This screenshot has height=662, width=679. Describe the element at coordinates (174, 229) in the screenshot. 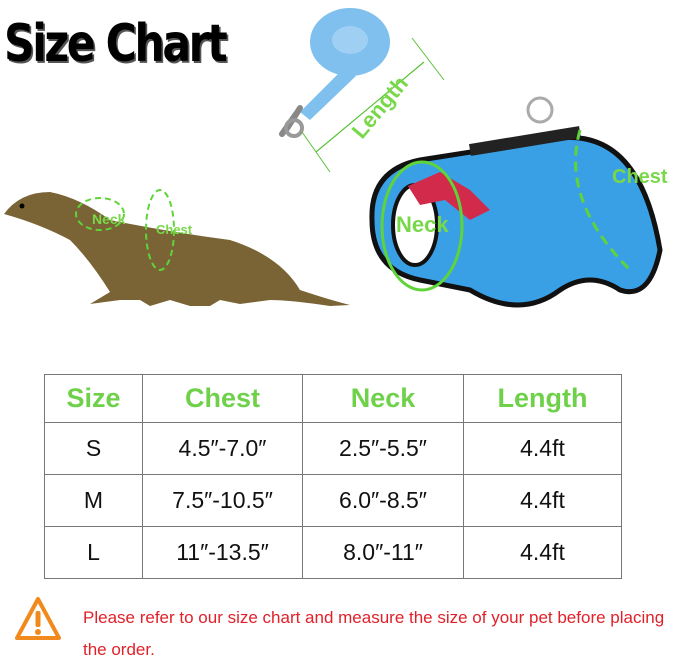

I see `ferret-chest-label: Chest` at that location.